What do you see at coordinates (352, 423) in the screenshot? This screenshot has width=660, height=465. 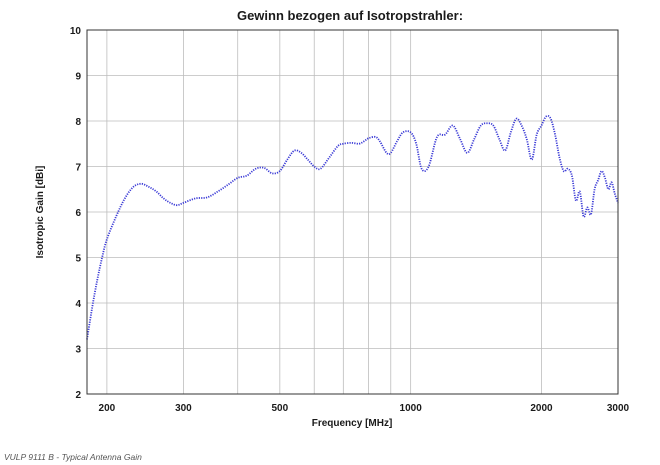 I see `x-axis-label: Frequency [MHz]` at bounding box center [352, 423].